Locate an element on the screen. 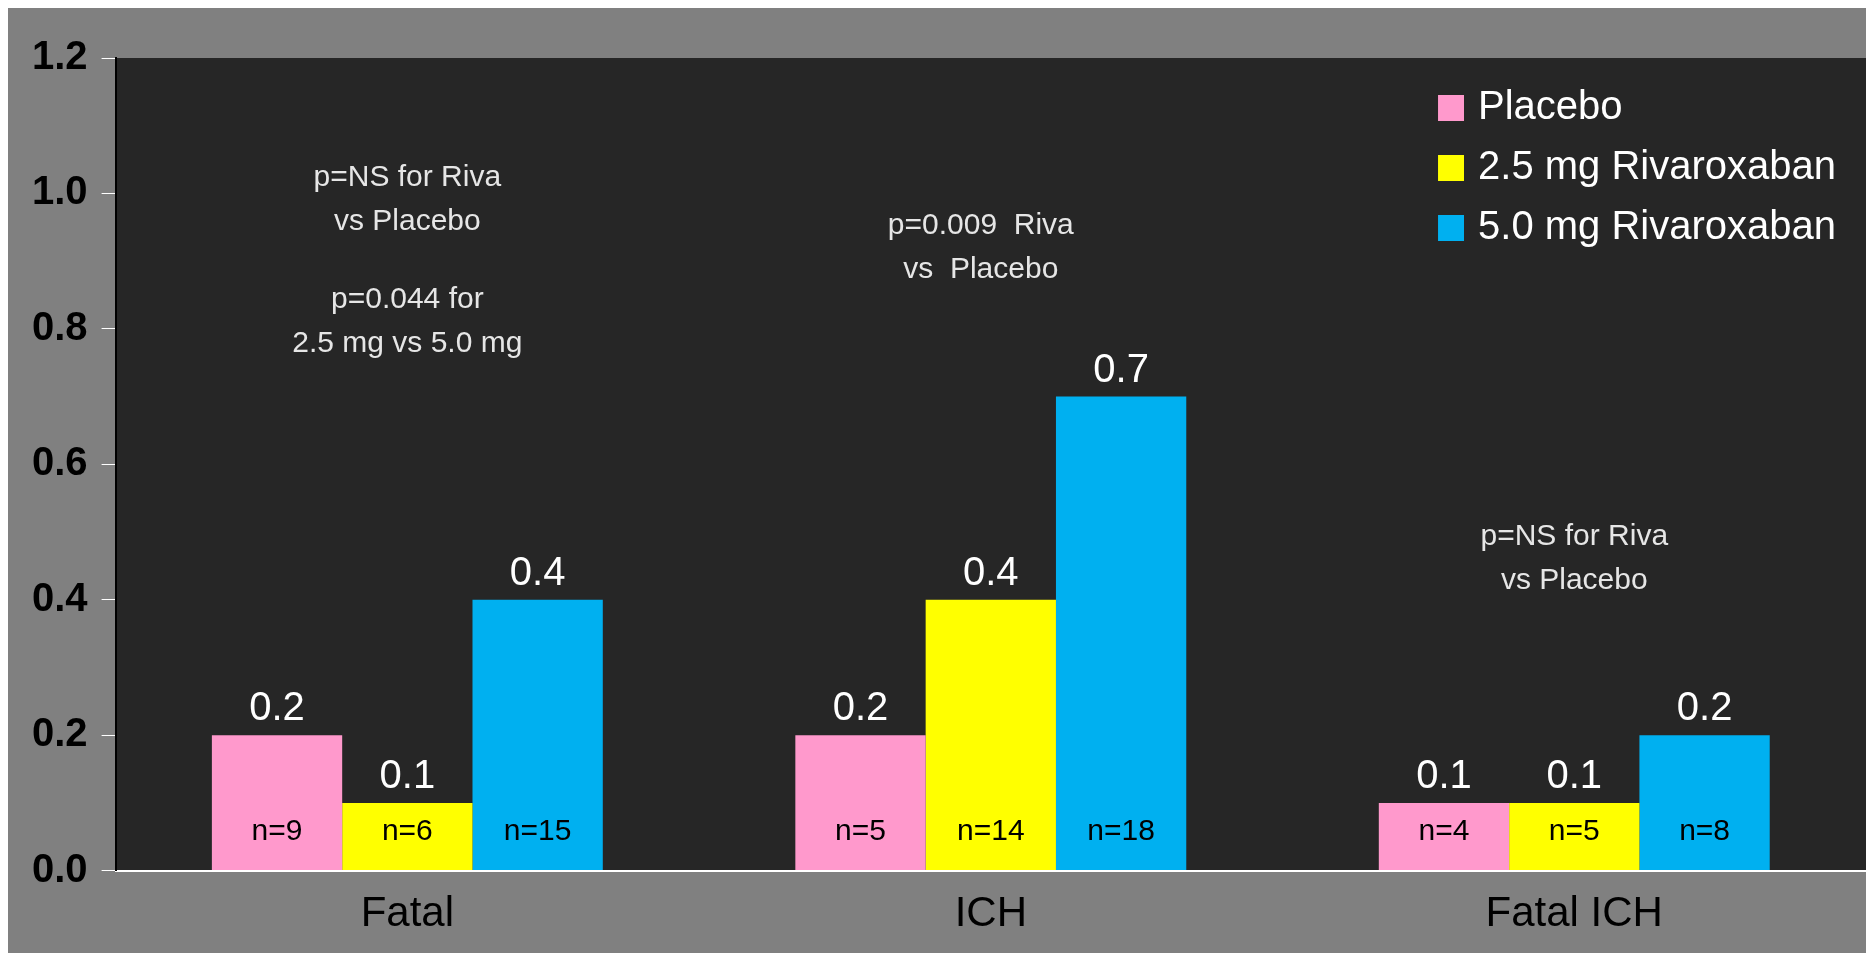 The width and height of the screenshot is (1874, 965). annotation: n=18 is located at coordinates (1121, 830).